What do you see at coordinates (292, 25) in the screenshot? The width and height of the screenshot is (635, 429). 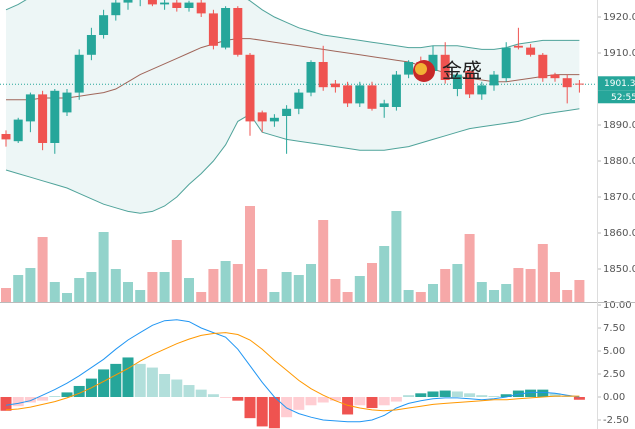 I see `bollinger-upper` at bounding box center [292, 25].